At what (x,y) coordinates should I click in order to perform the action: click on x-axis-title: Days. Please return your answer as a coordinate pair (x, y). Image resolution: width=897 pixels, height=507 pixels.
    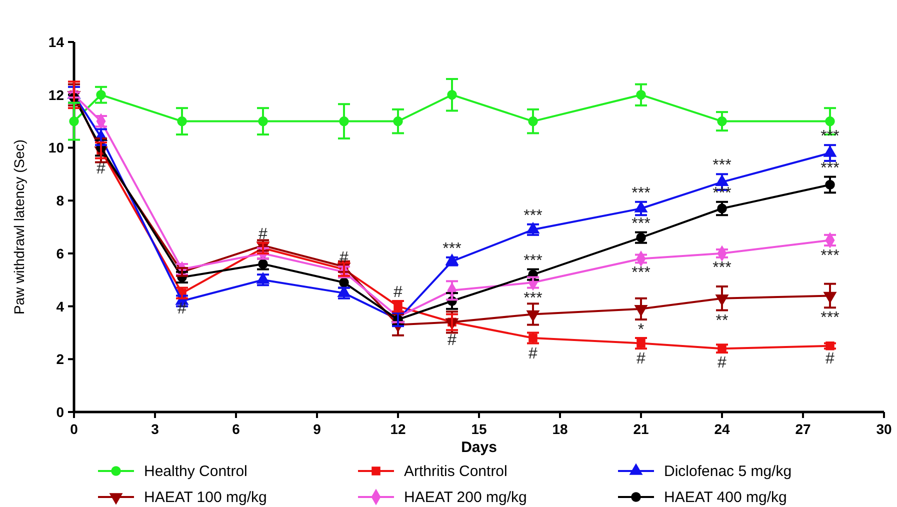
    Looking at the image, I should click on (479, 447).